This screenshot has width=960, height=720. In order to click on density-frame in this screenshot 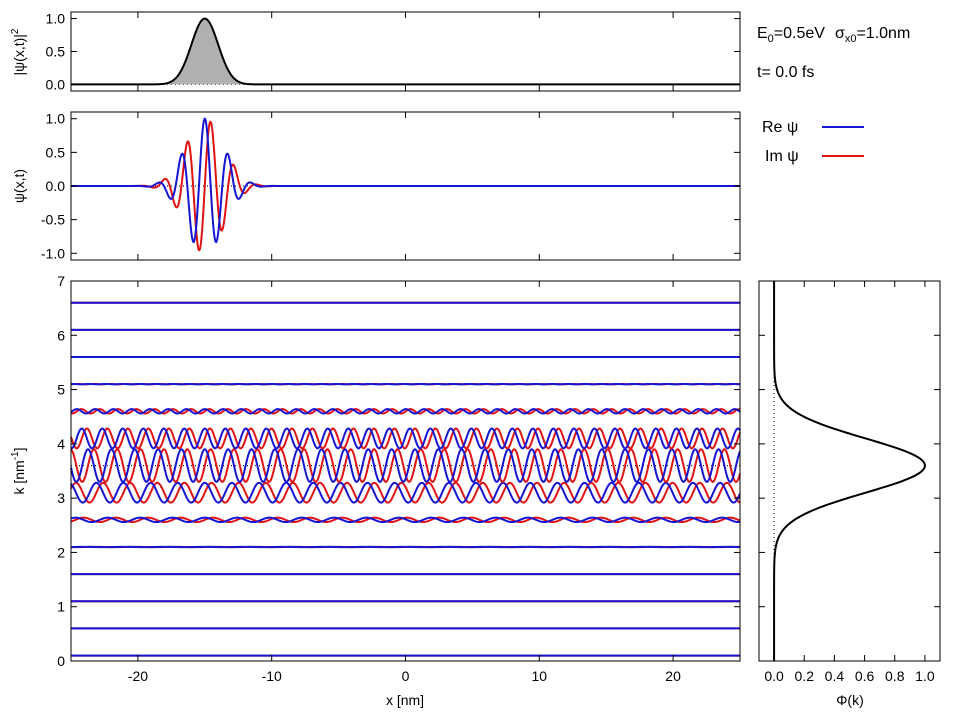, I will do `click(405, 51)`.